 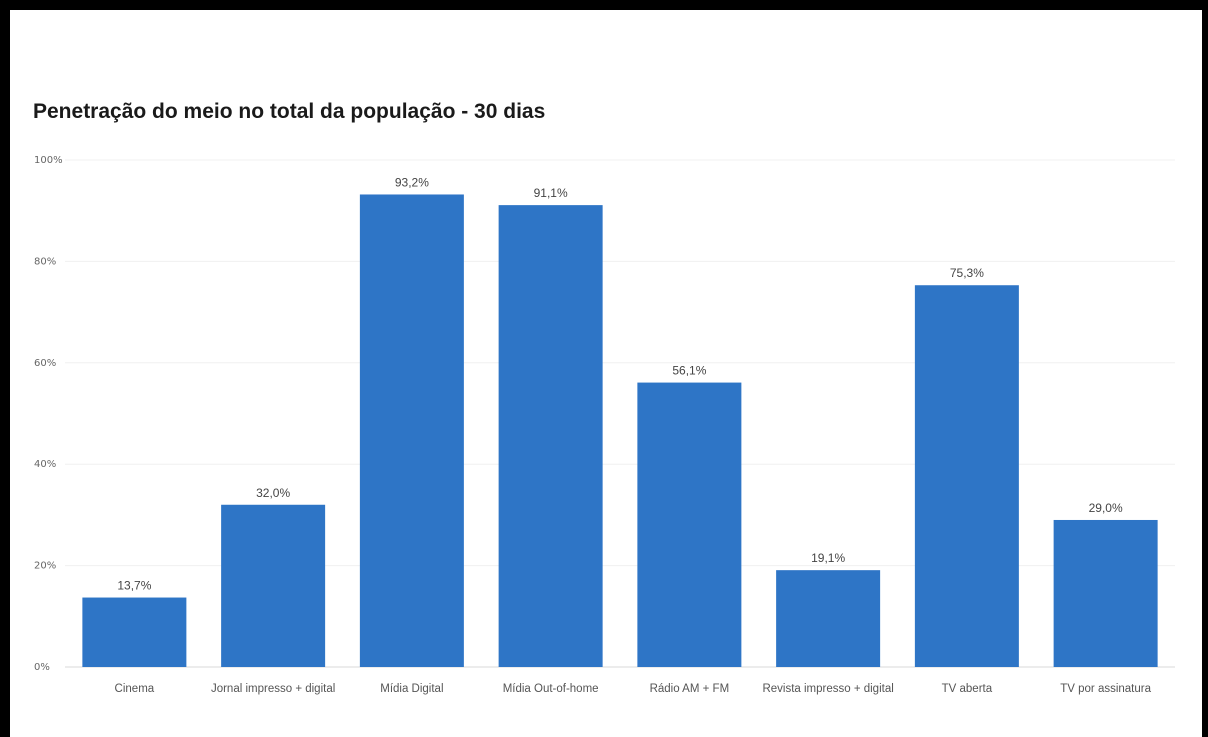 What do you see at coordinates (134, 586) in the screenshot?
I see `data-label: 13,7%` at bounding box center [134, 586].